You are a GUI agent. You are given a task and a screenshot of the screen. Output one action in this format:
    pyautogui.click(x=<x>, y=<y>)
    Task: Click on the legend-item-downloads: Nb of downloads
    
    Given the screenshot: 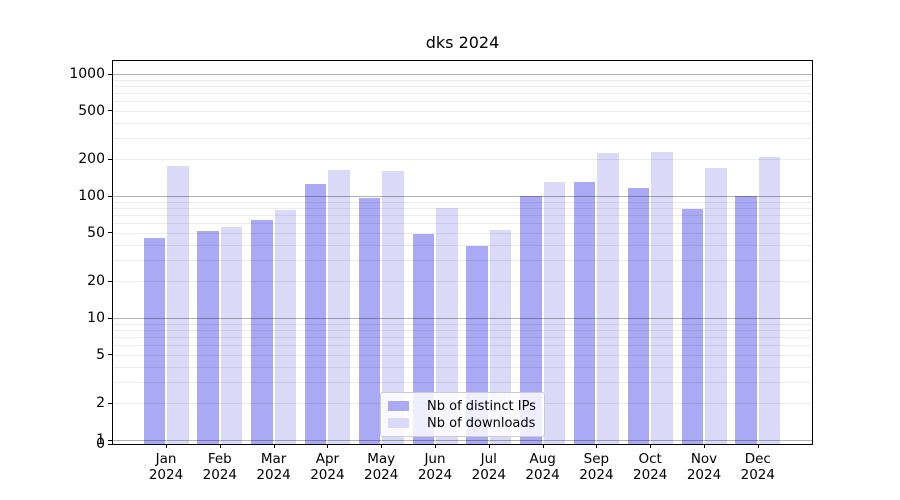 What is the action you would take?
    pyautogui.click(x=466, y=423)
    